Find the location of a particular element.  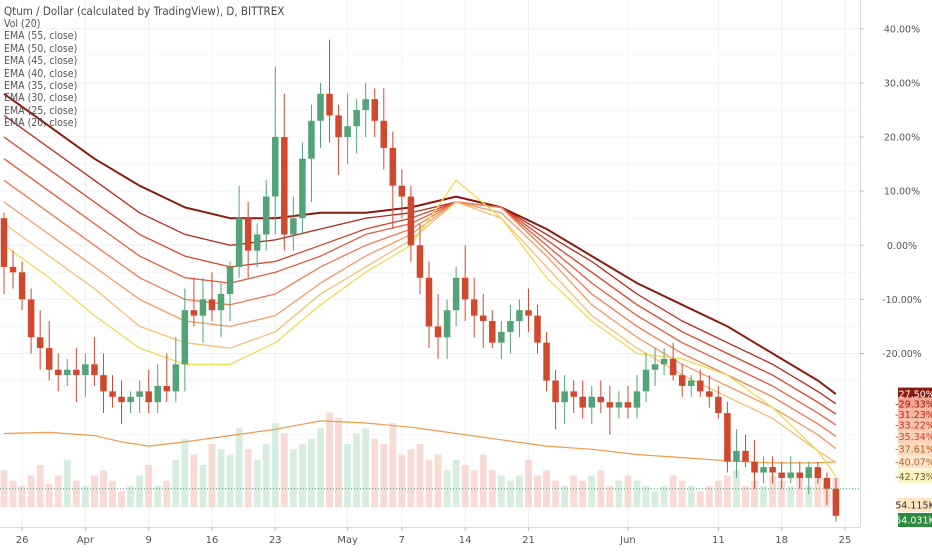

x-axis: 26 Apr 9 16 23 May 7 14 21 Jun 11 18 25 is located at coordinates (434, 536).